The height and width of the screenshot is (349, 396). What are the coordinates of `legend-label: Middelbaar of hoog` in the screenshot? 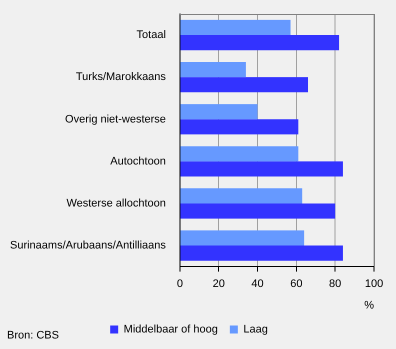 It's located at (171, 330).